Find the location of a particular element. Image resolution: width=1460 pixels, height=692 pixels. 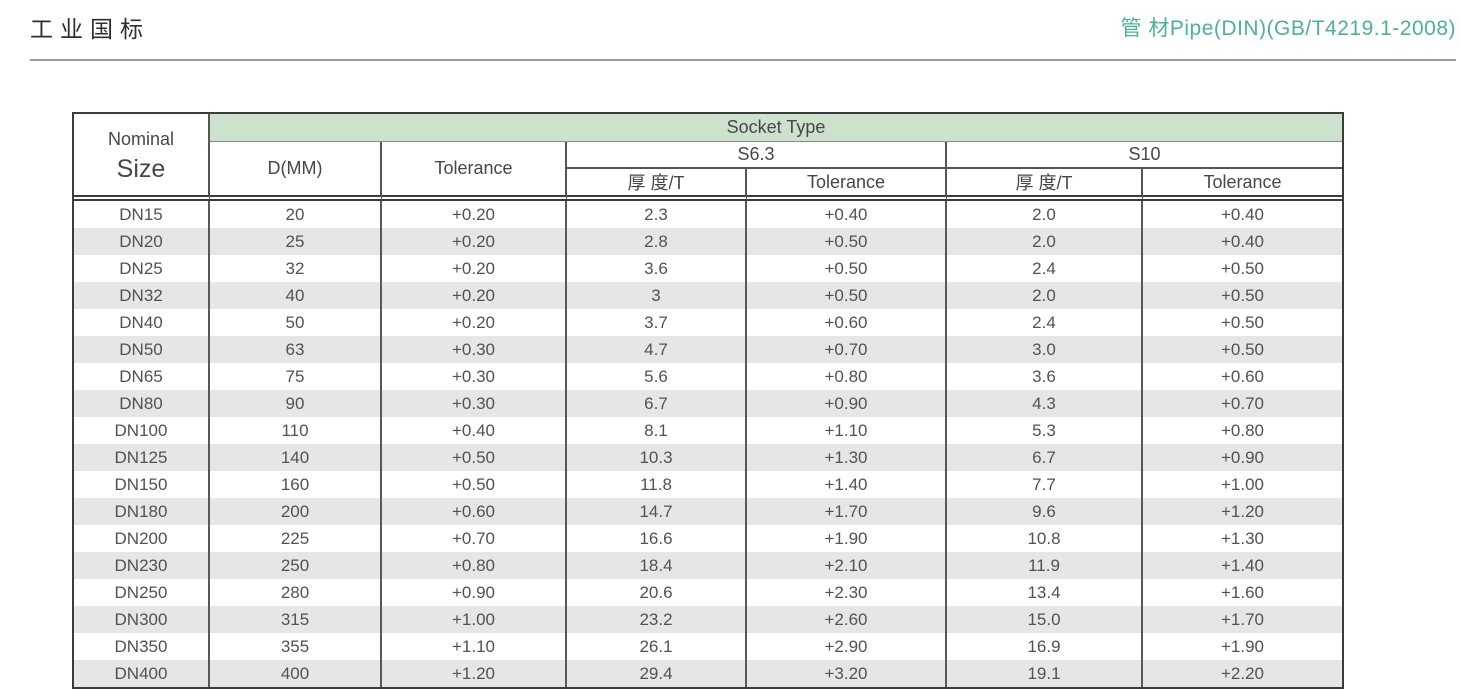

table-cell: +2.90 is located at coordinates (847, 646).